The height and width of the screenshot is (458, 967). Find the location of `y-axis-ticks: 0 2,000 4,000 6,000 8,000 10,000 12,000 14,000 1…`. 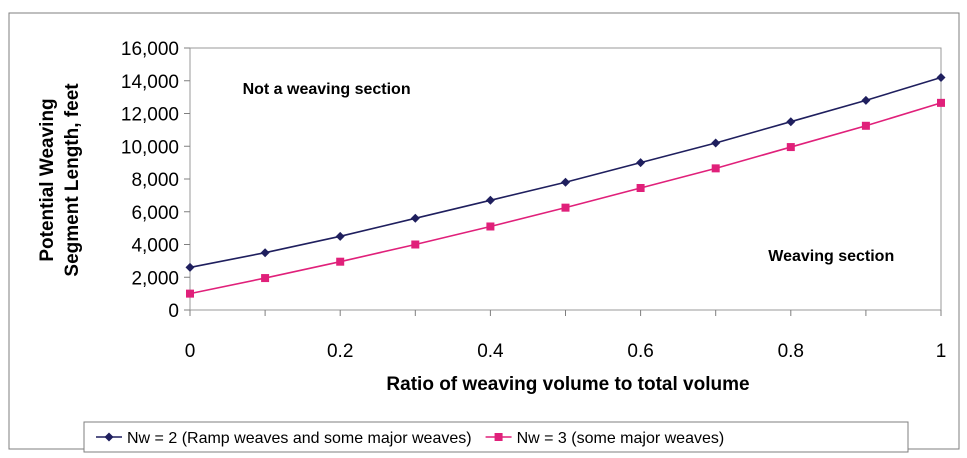

y-axis-ticks: 0 2,000 4,000 6,000 8,000 10,000 12,000 14,000 1… is located at coordinates (155, 180).